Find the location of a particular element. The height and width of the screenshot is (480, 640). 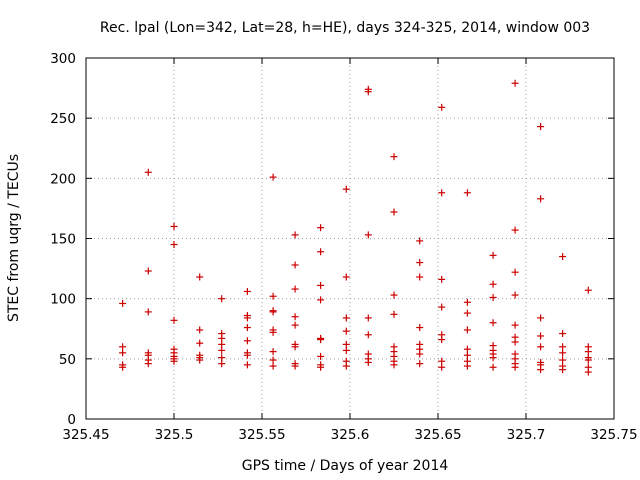

x-tick-label: 325.55 is located at coordinates (261, 435).